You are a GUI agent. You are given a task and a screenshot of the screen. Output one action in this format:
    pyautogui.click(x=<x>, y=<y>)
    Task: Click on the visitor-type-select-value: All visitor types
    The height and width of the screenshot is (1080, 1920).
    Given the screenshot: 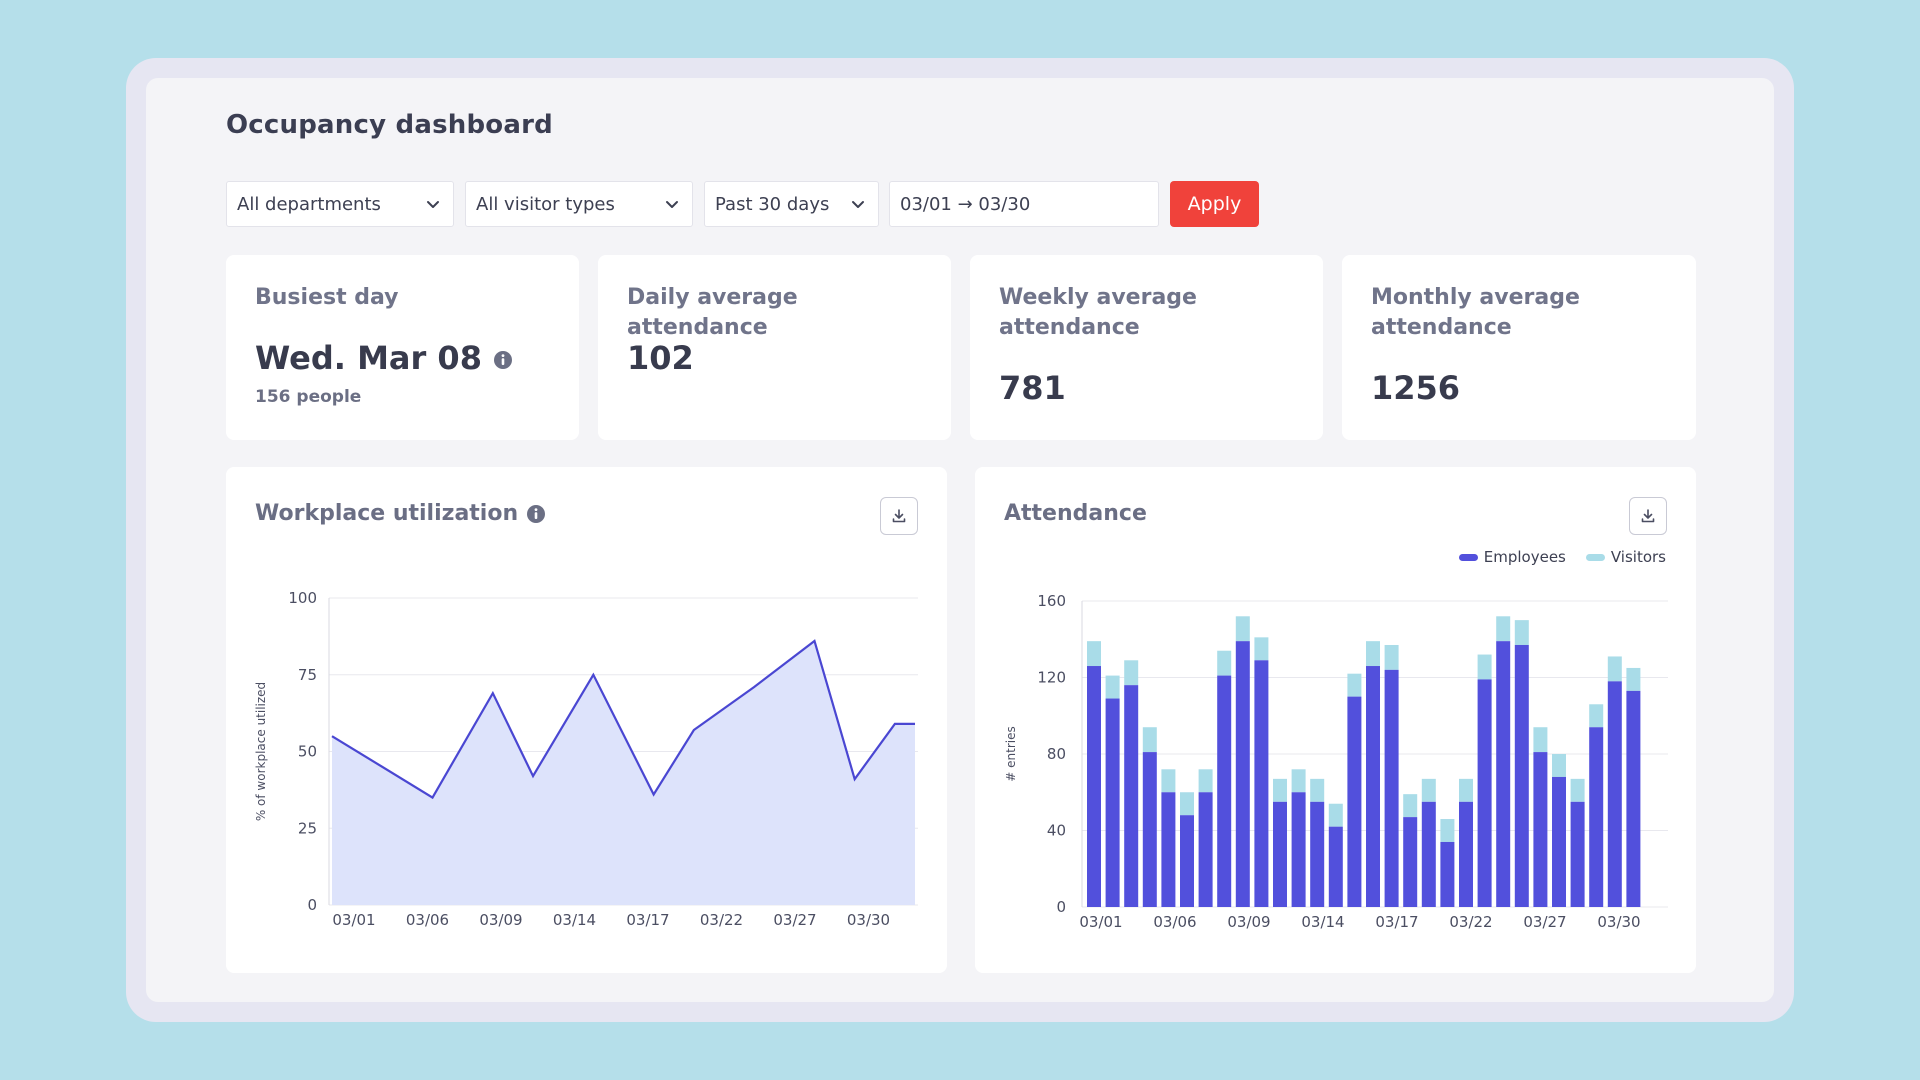 What is the action you would take?
    pyautogui.click(x=545, y=204)
    